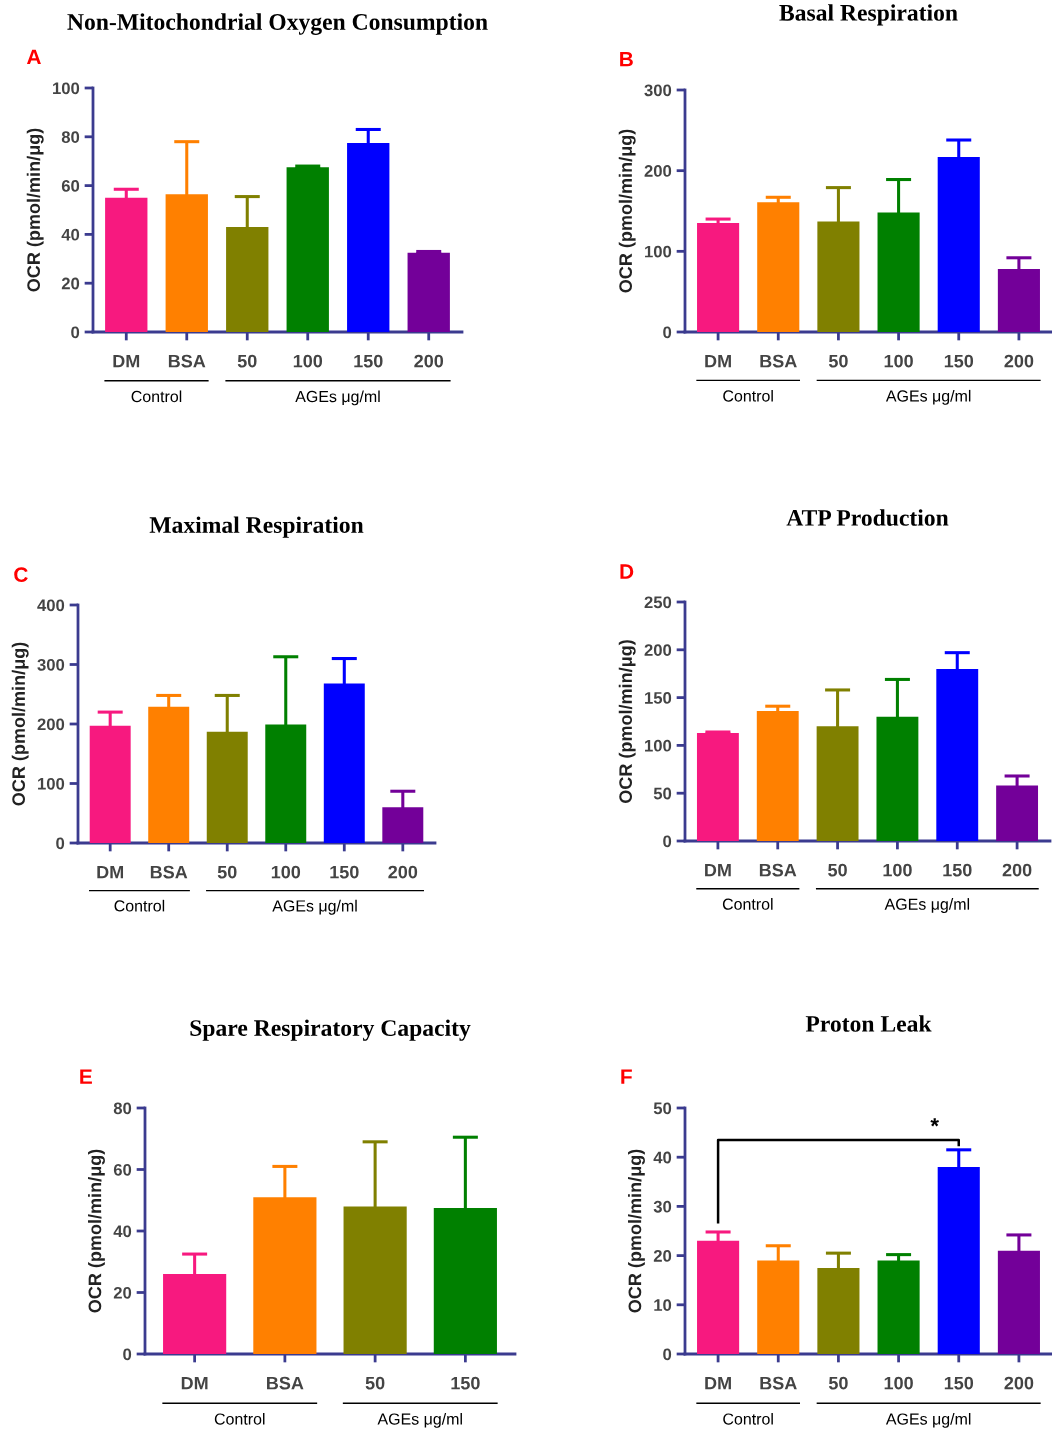 This screenshot has height=1435, width=1052. What do you see at coordinates (868, 15) in the screenshot?
I see `chart-title: Basal Respiration` at bounding box center [868, 15].